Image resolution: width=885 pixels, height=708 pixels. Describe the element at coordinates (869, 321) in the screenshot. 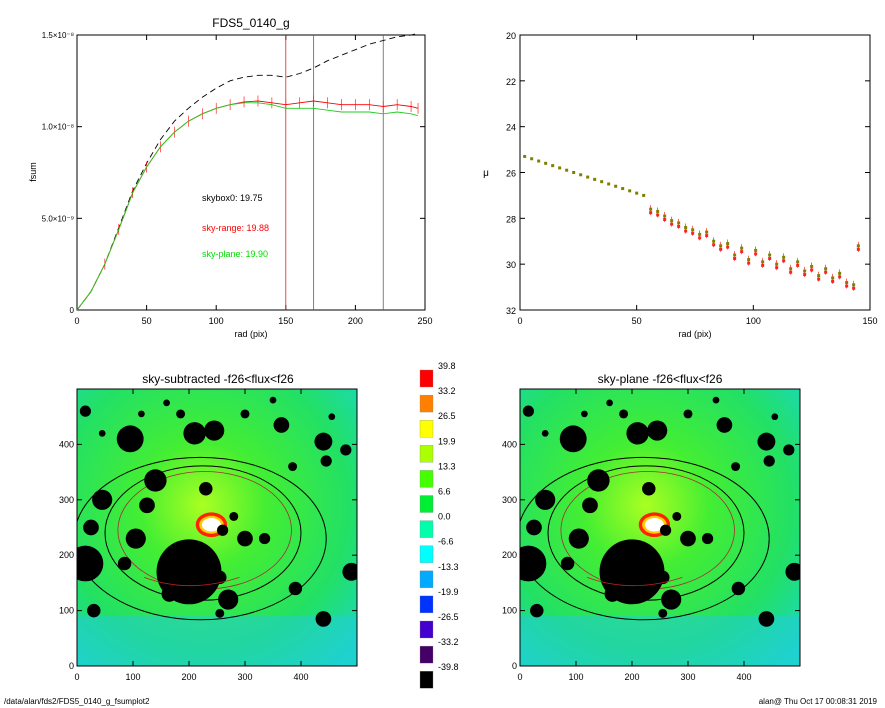

I see `x-tick-label: 150` at that location.